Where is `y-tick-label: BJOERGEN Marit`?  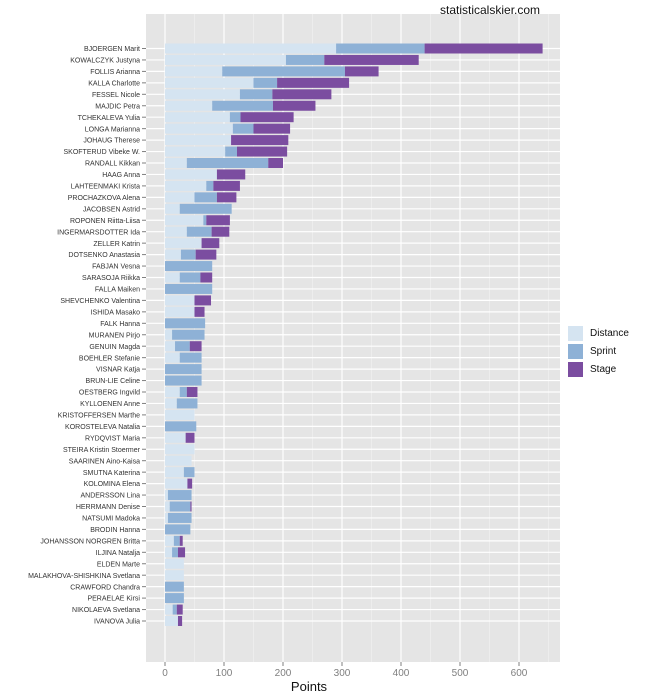
y-tick-label: BJOERGEN Marit is located at coordinates (112, 49).